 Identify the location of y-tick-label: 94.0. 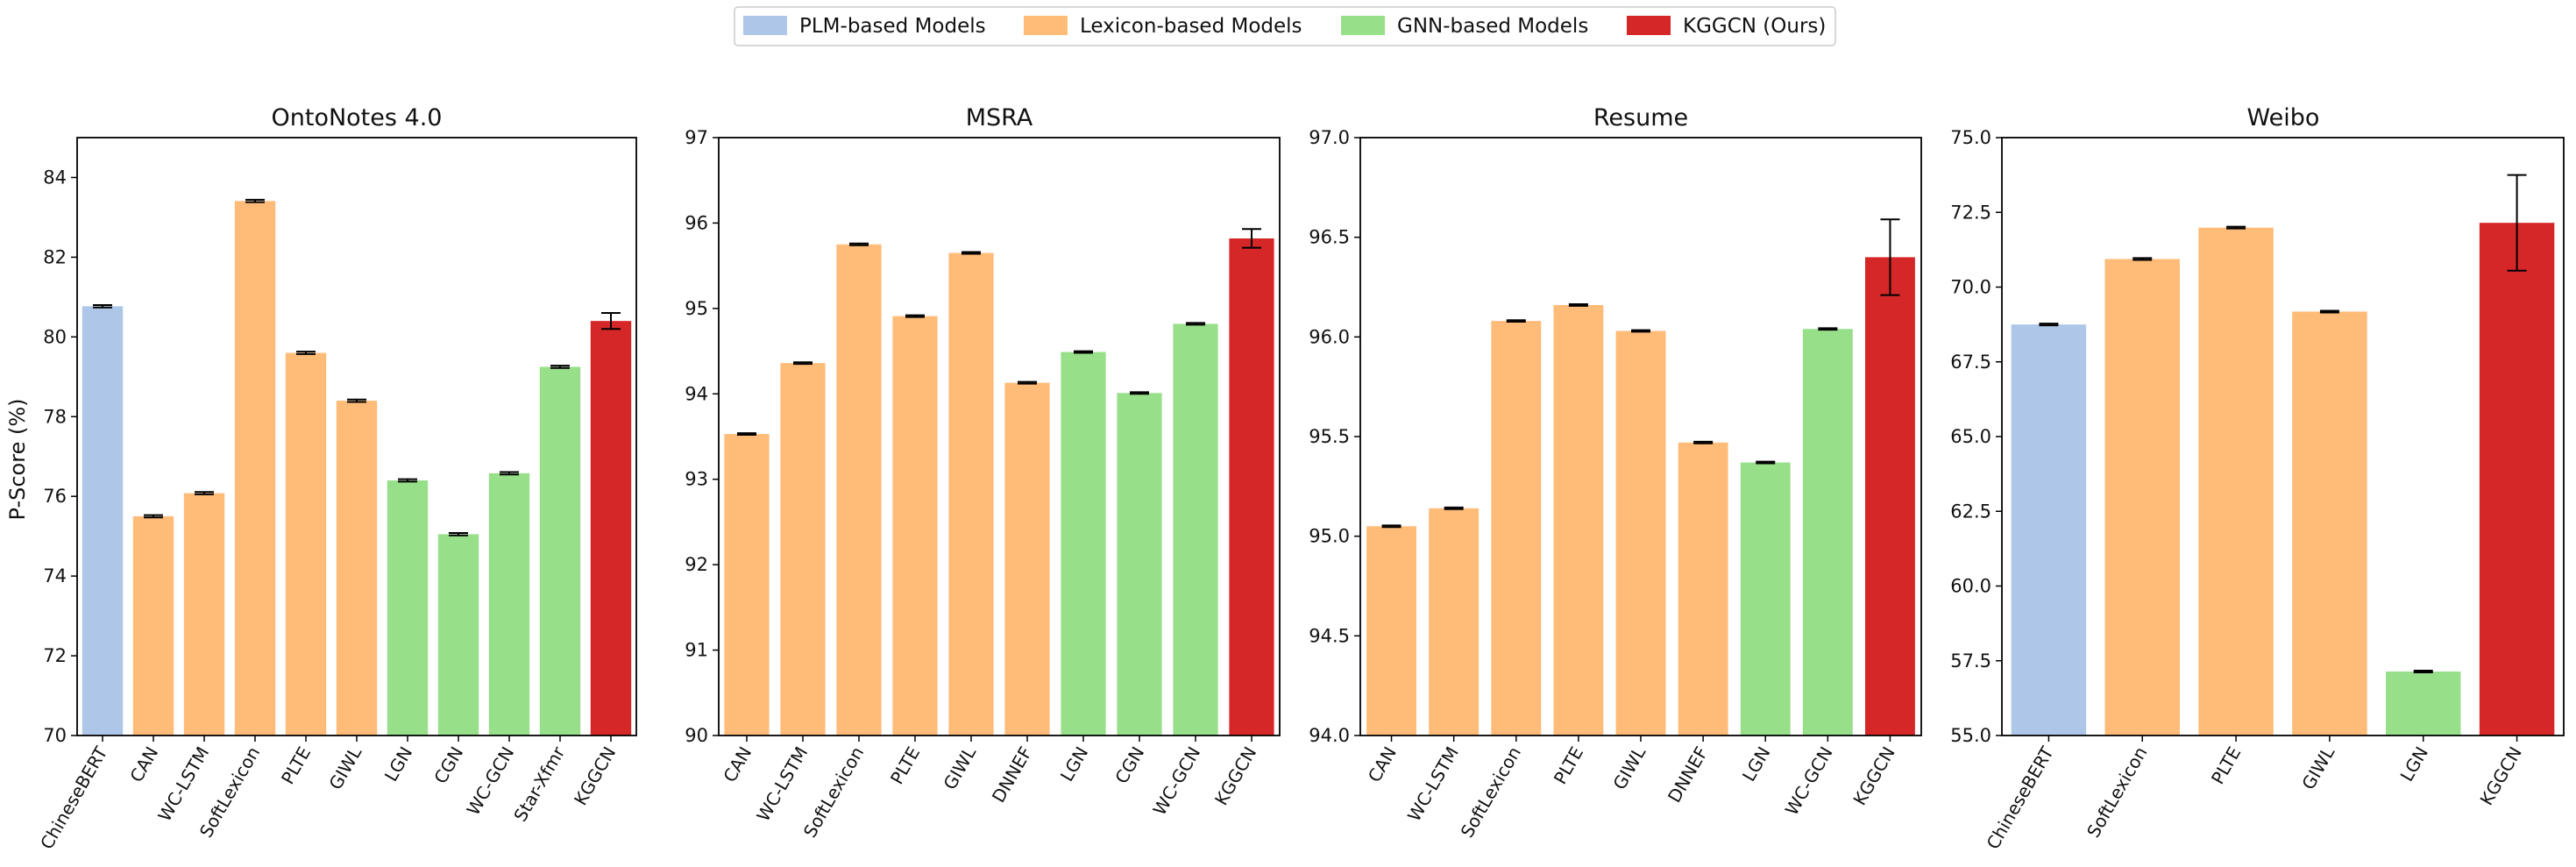
(1329, 736).